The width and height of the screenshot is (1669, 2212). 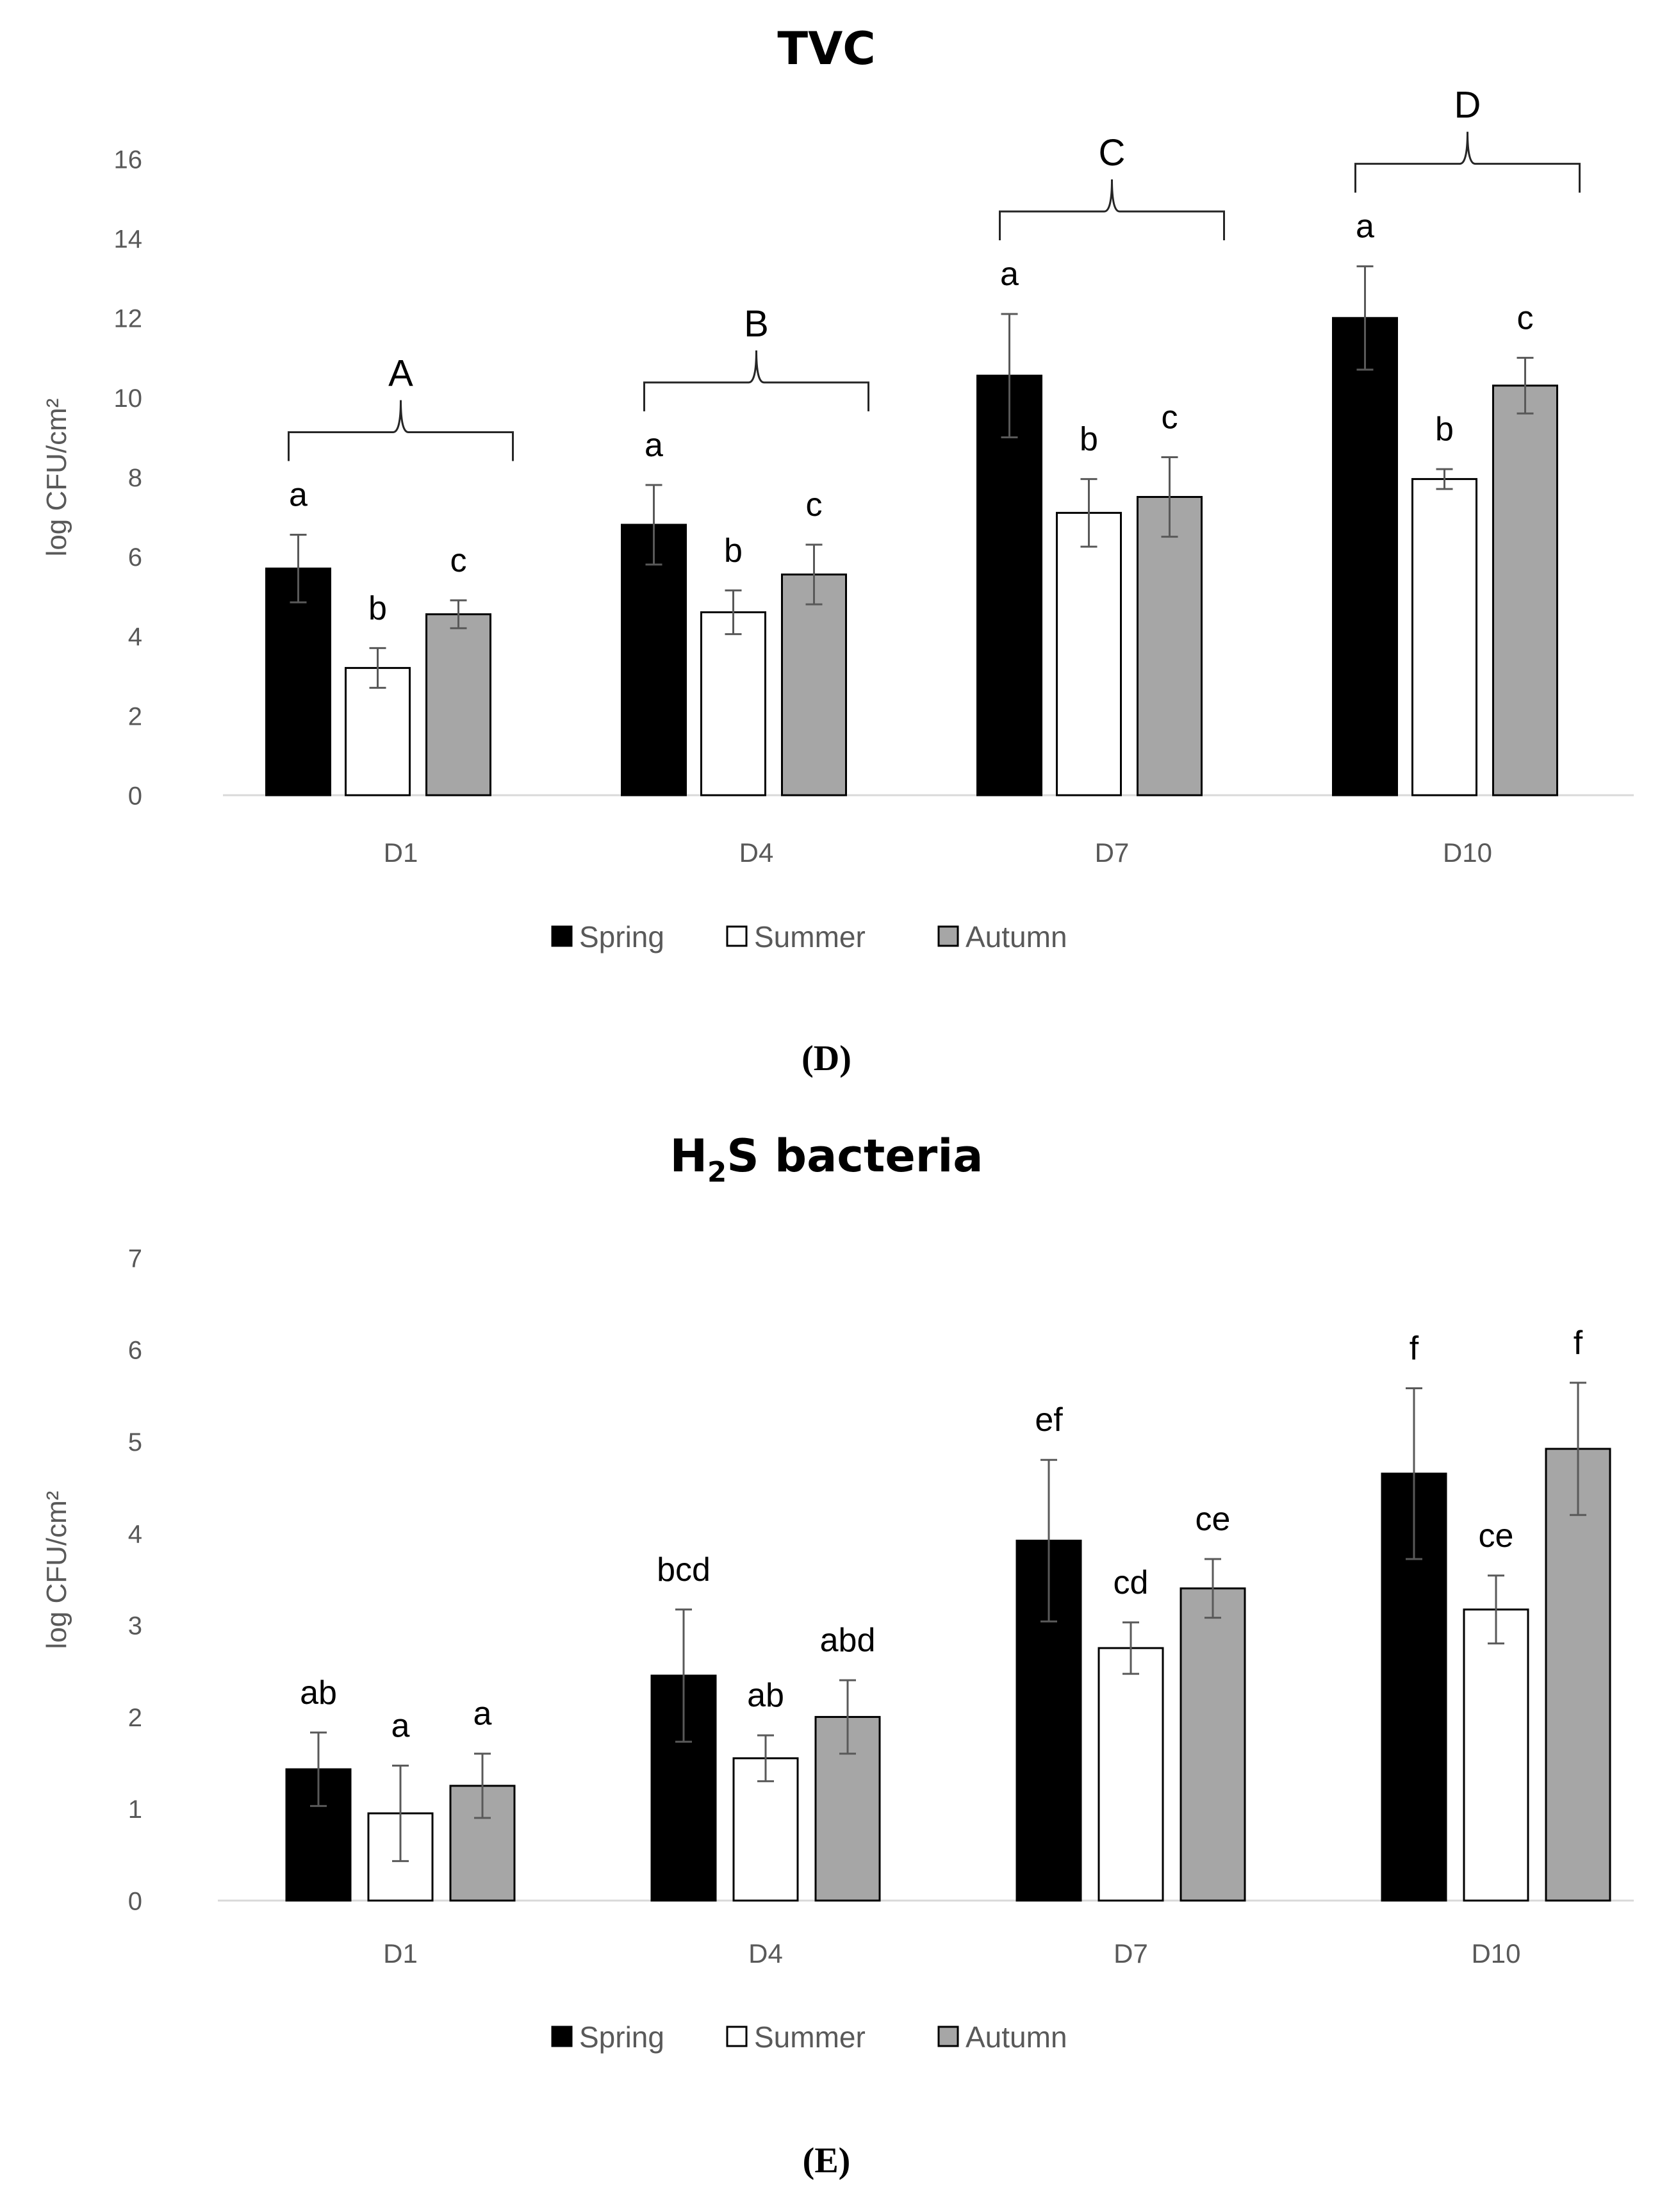 I want to click on significance-letter: ef, so click(x=1049, y=1420).